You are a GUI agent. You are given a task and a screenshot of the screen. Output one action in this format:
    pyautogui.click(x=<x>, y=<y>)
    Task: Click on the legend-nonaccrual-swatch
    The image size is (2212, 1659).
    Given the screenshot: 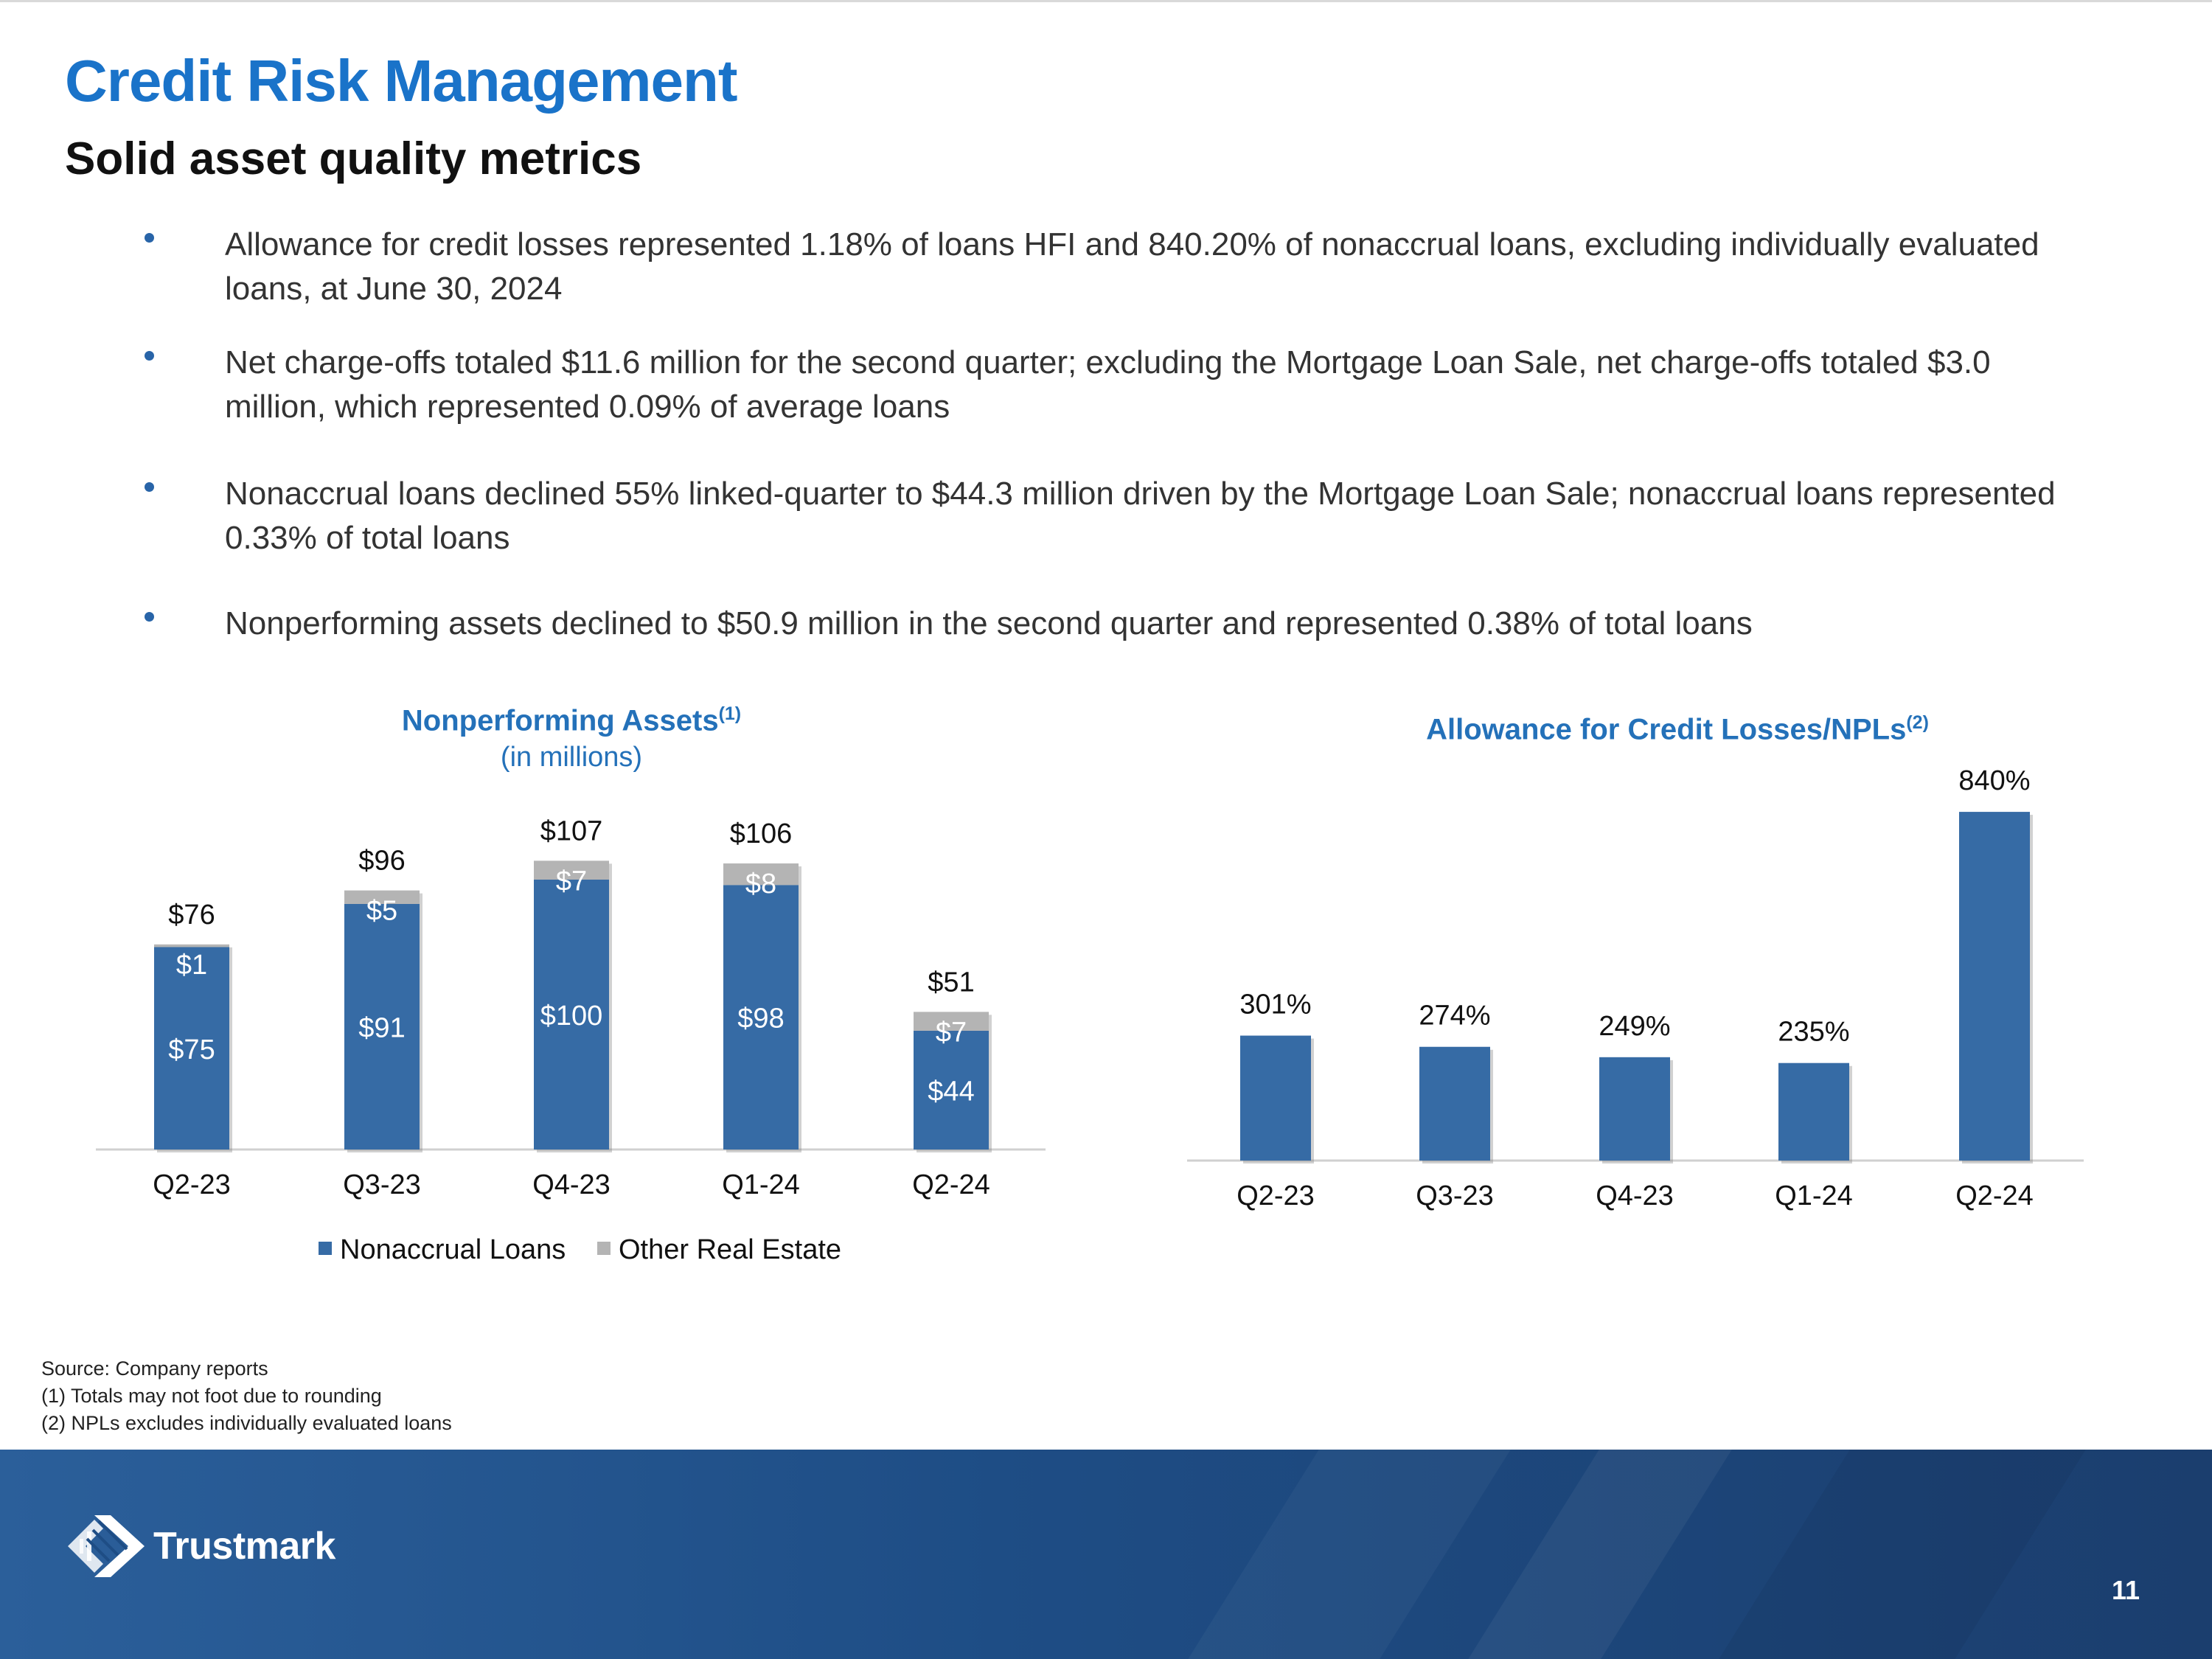 What is the action you would take?
    pyautogui.click(x=325, y=1248)
    